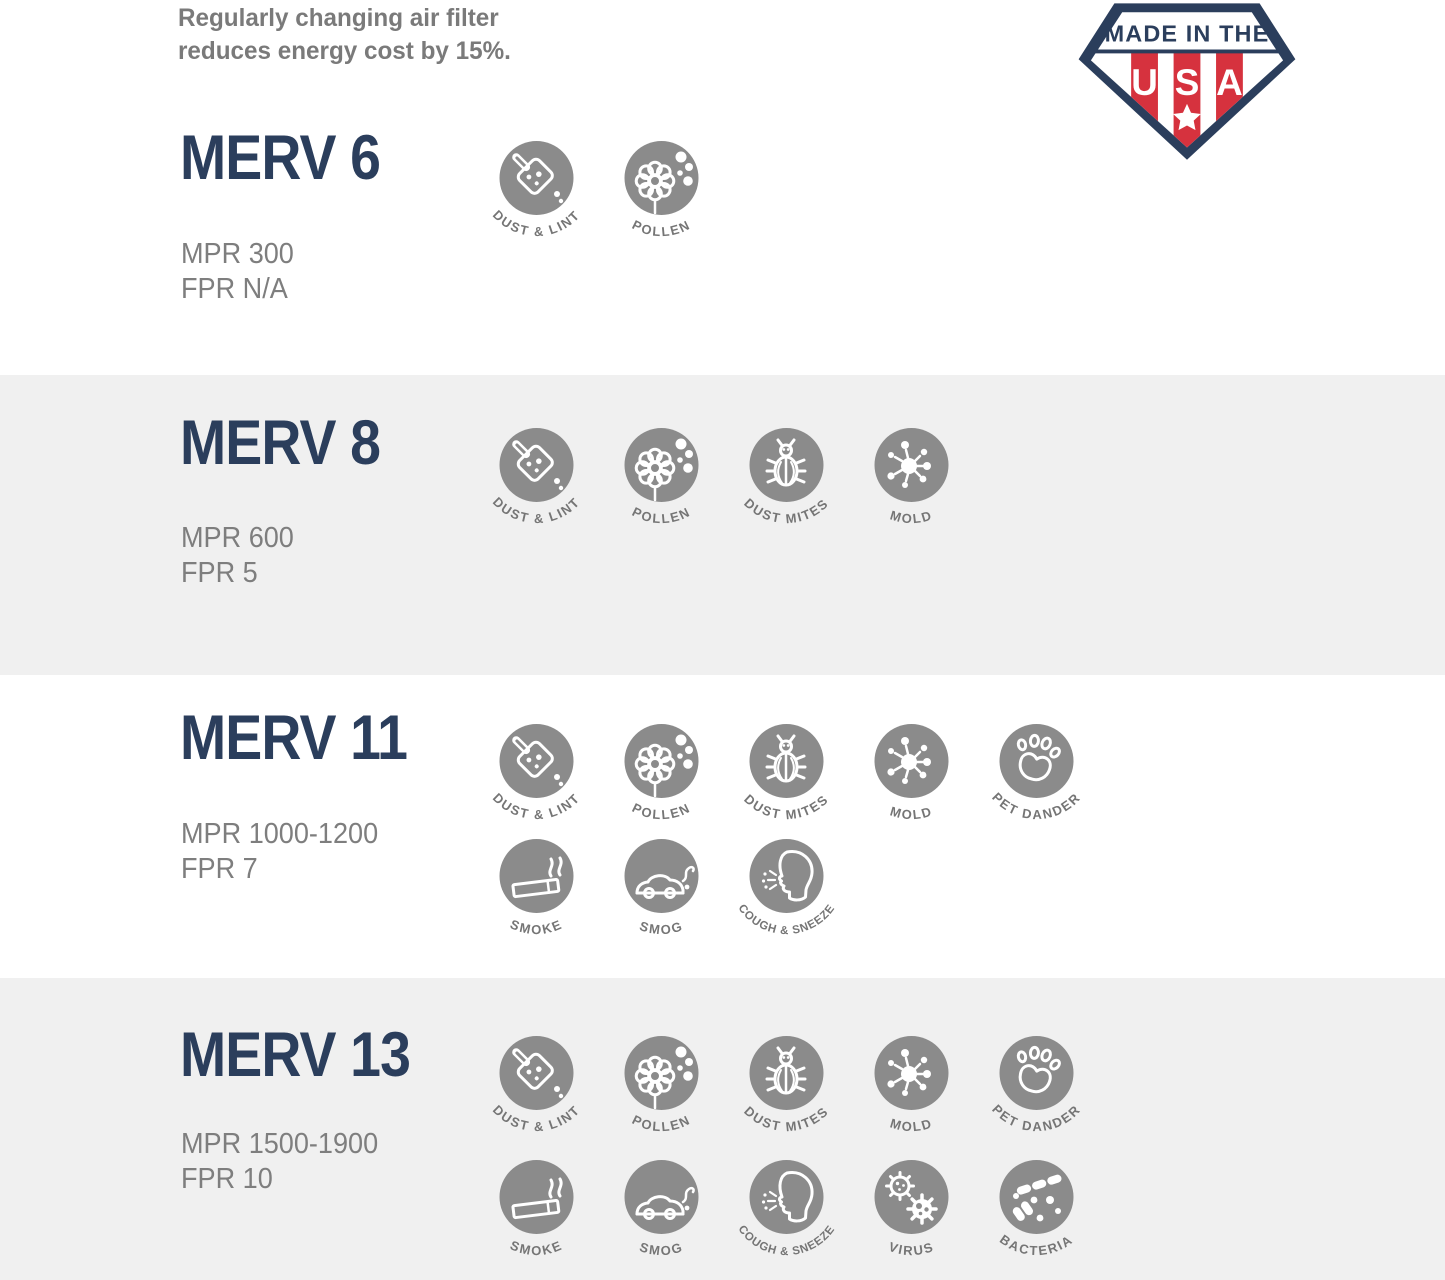 The width and height of the screenshot is (1445, 1280). I want to click on badge-top-text: MADE IN THE, so click(1187, 33).